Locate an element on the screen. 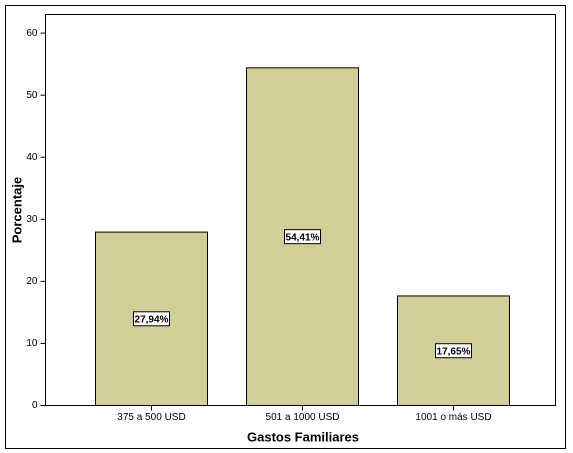 The image size is (573, 453). y-tick-label: 0 is located at coordinates (35, 405).